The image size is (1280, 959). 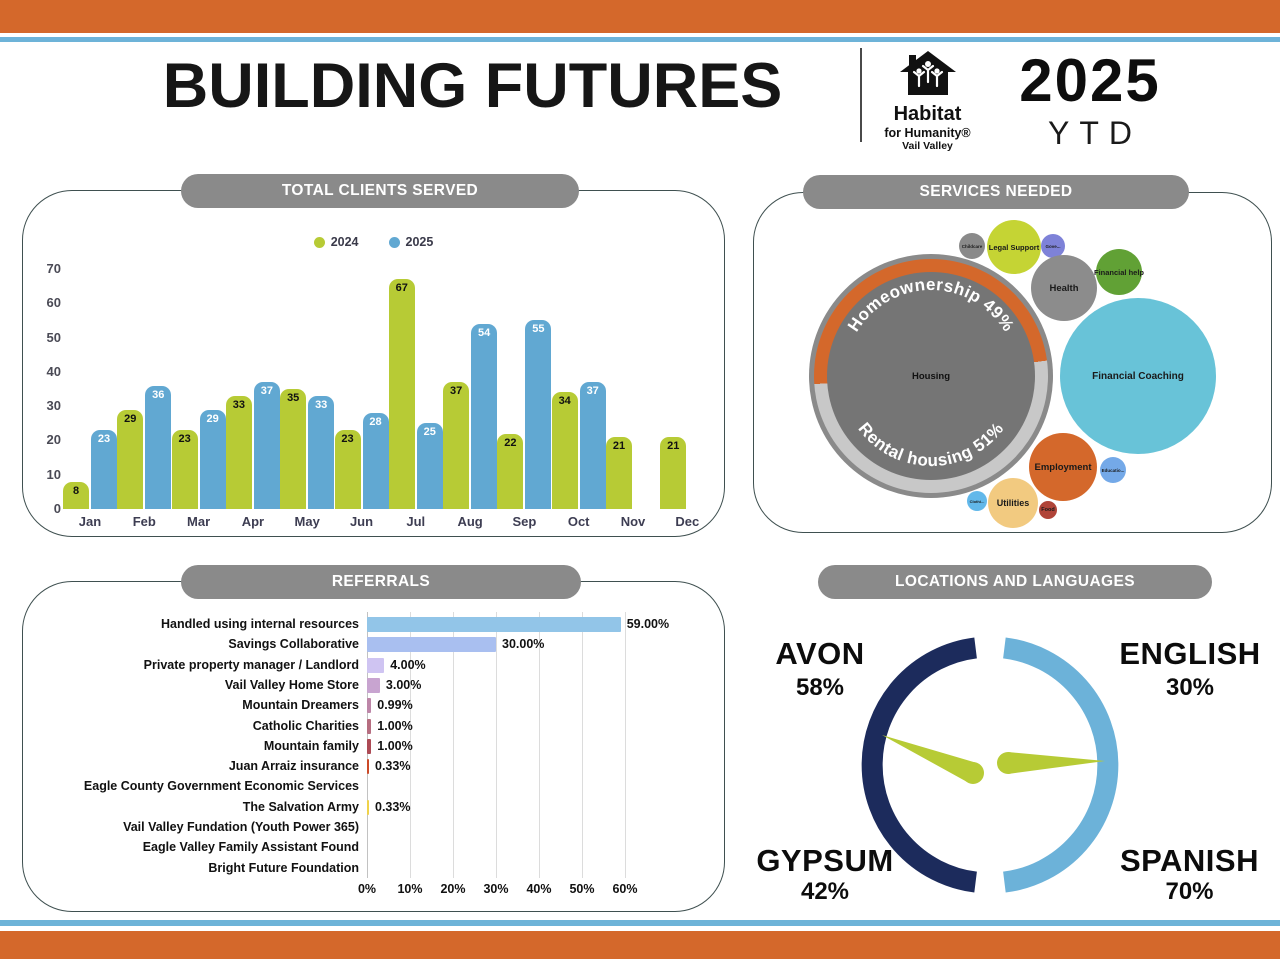 What do you see at coordinates (640, 16) in the screenshot?
I see `top-orange-band` at bounding box center [640, 16].